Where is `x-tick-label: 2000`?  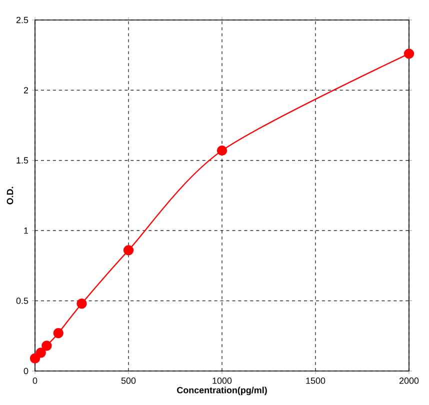 x-tick-label: 2000 is located at coordinates (409, 381).